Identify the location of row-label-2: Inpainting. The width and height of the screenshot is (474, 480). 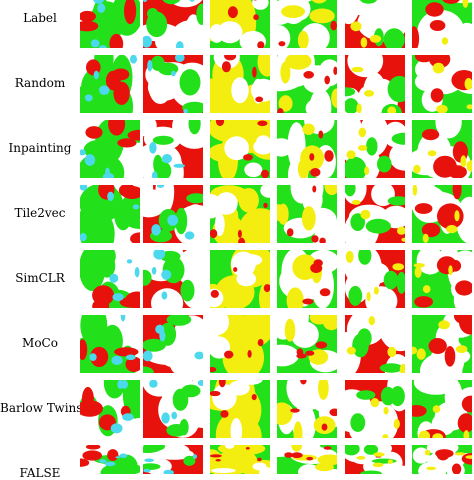
(40, 148).